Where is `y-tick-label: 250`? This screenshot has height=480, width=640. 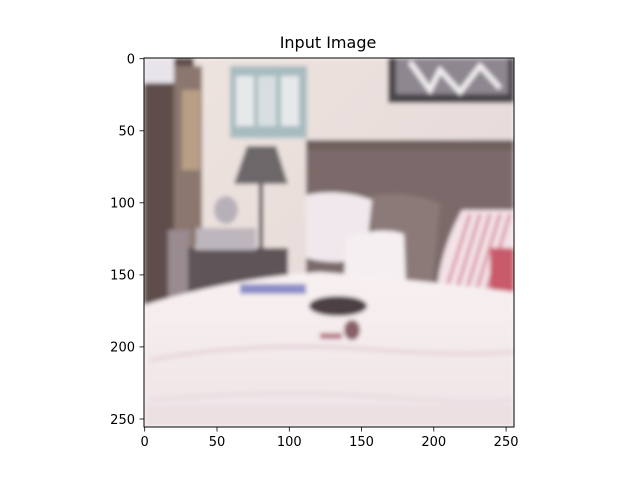
y-tick-label: 250 is located at coordinates (122, 420).